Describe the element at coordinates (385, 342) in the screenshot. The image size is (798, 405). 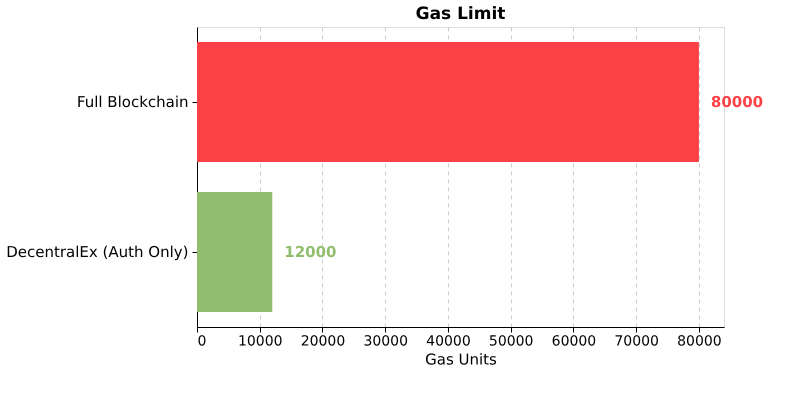
I see `x-tick-label: 30000` at that location.